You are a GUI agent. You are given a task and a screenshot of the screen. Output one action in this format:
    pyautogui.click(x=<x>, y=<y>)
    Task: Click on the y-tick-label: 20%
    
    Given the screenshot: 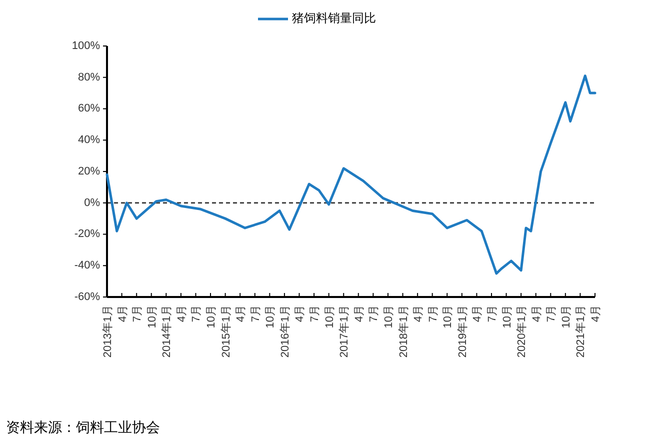 What is the action you would take?
    pyautogui.click(x=89, y=171)
    